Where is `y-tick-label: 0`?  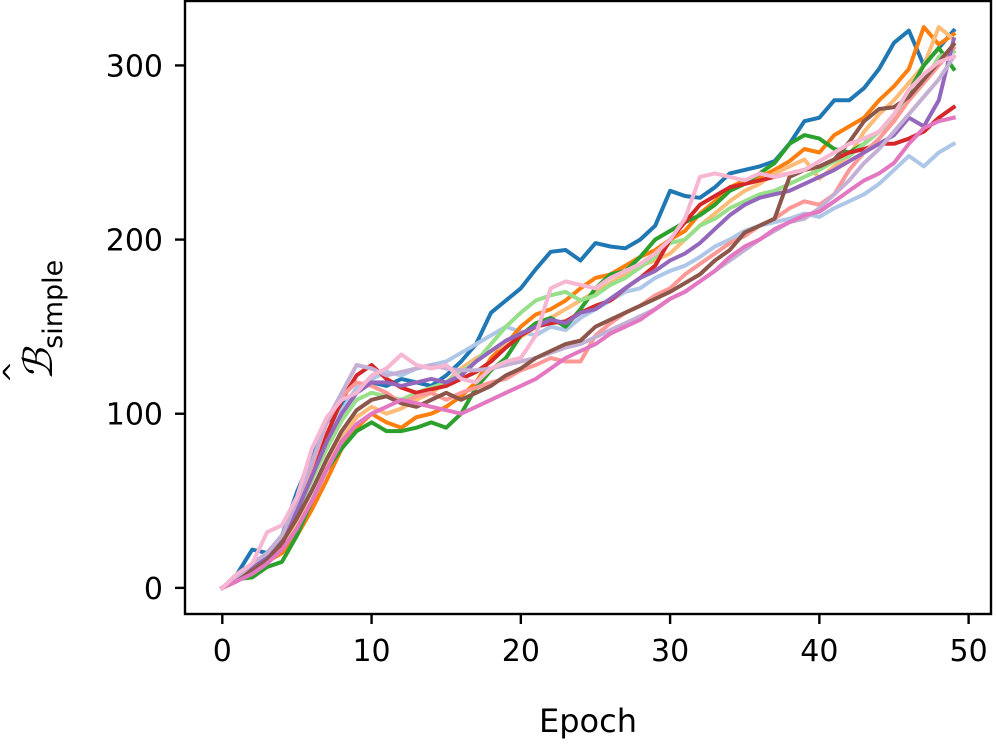
y-tick-label: 0 is located at coordinates (153, 589).